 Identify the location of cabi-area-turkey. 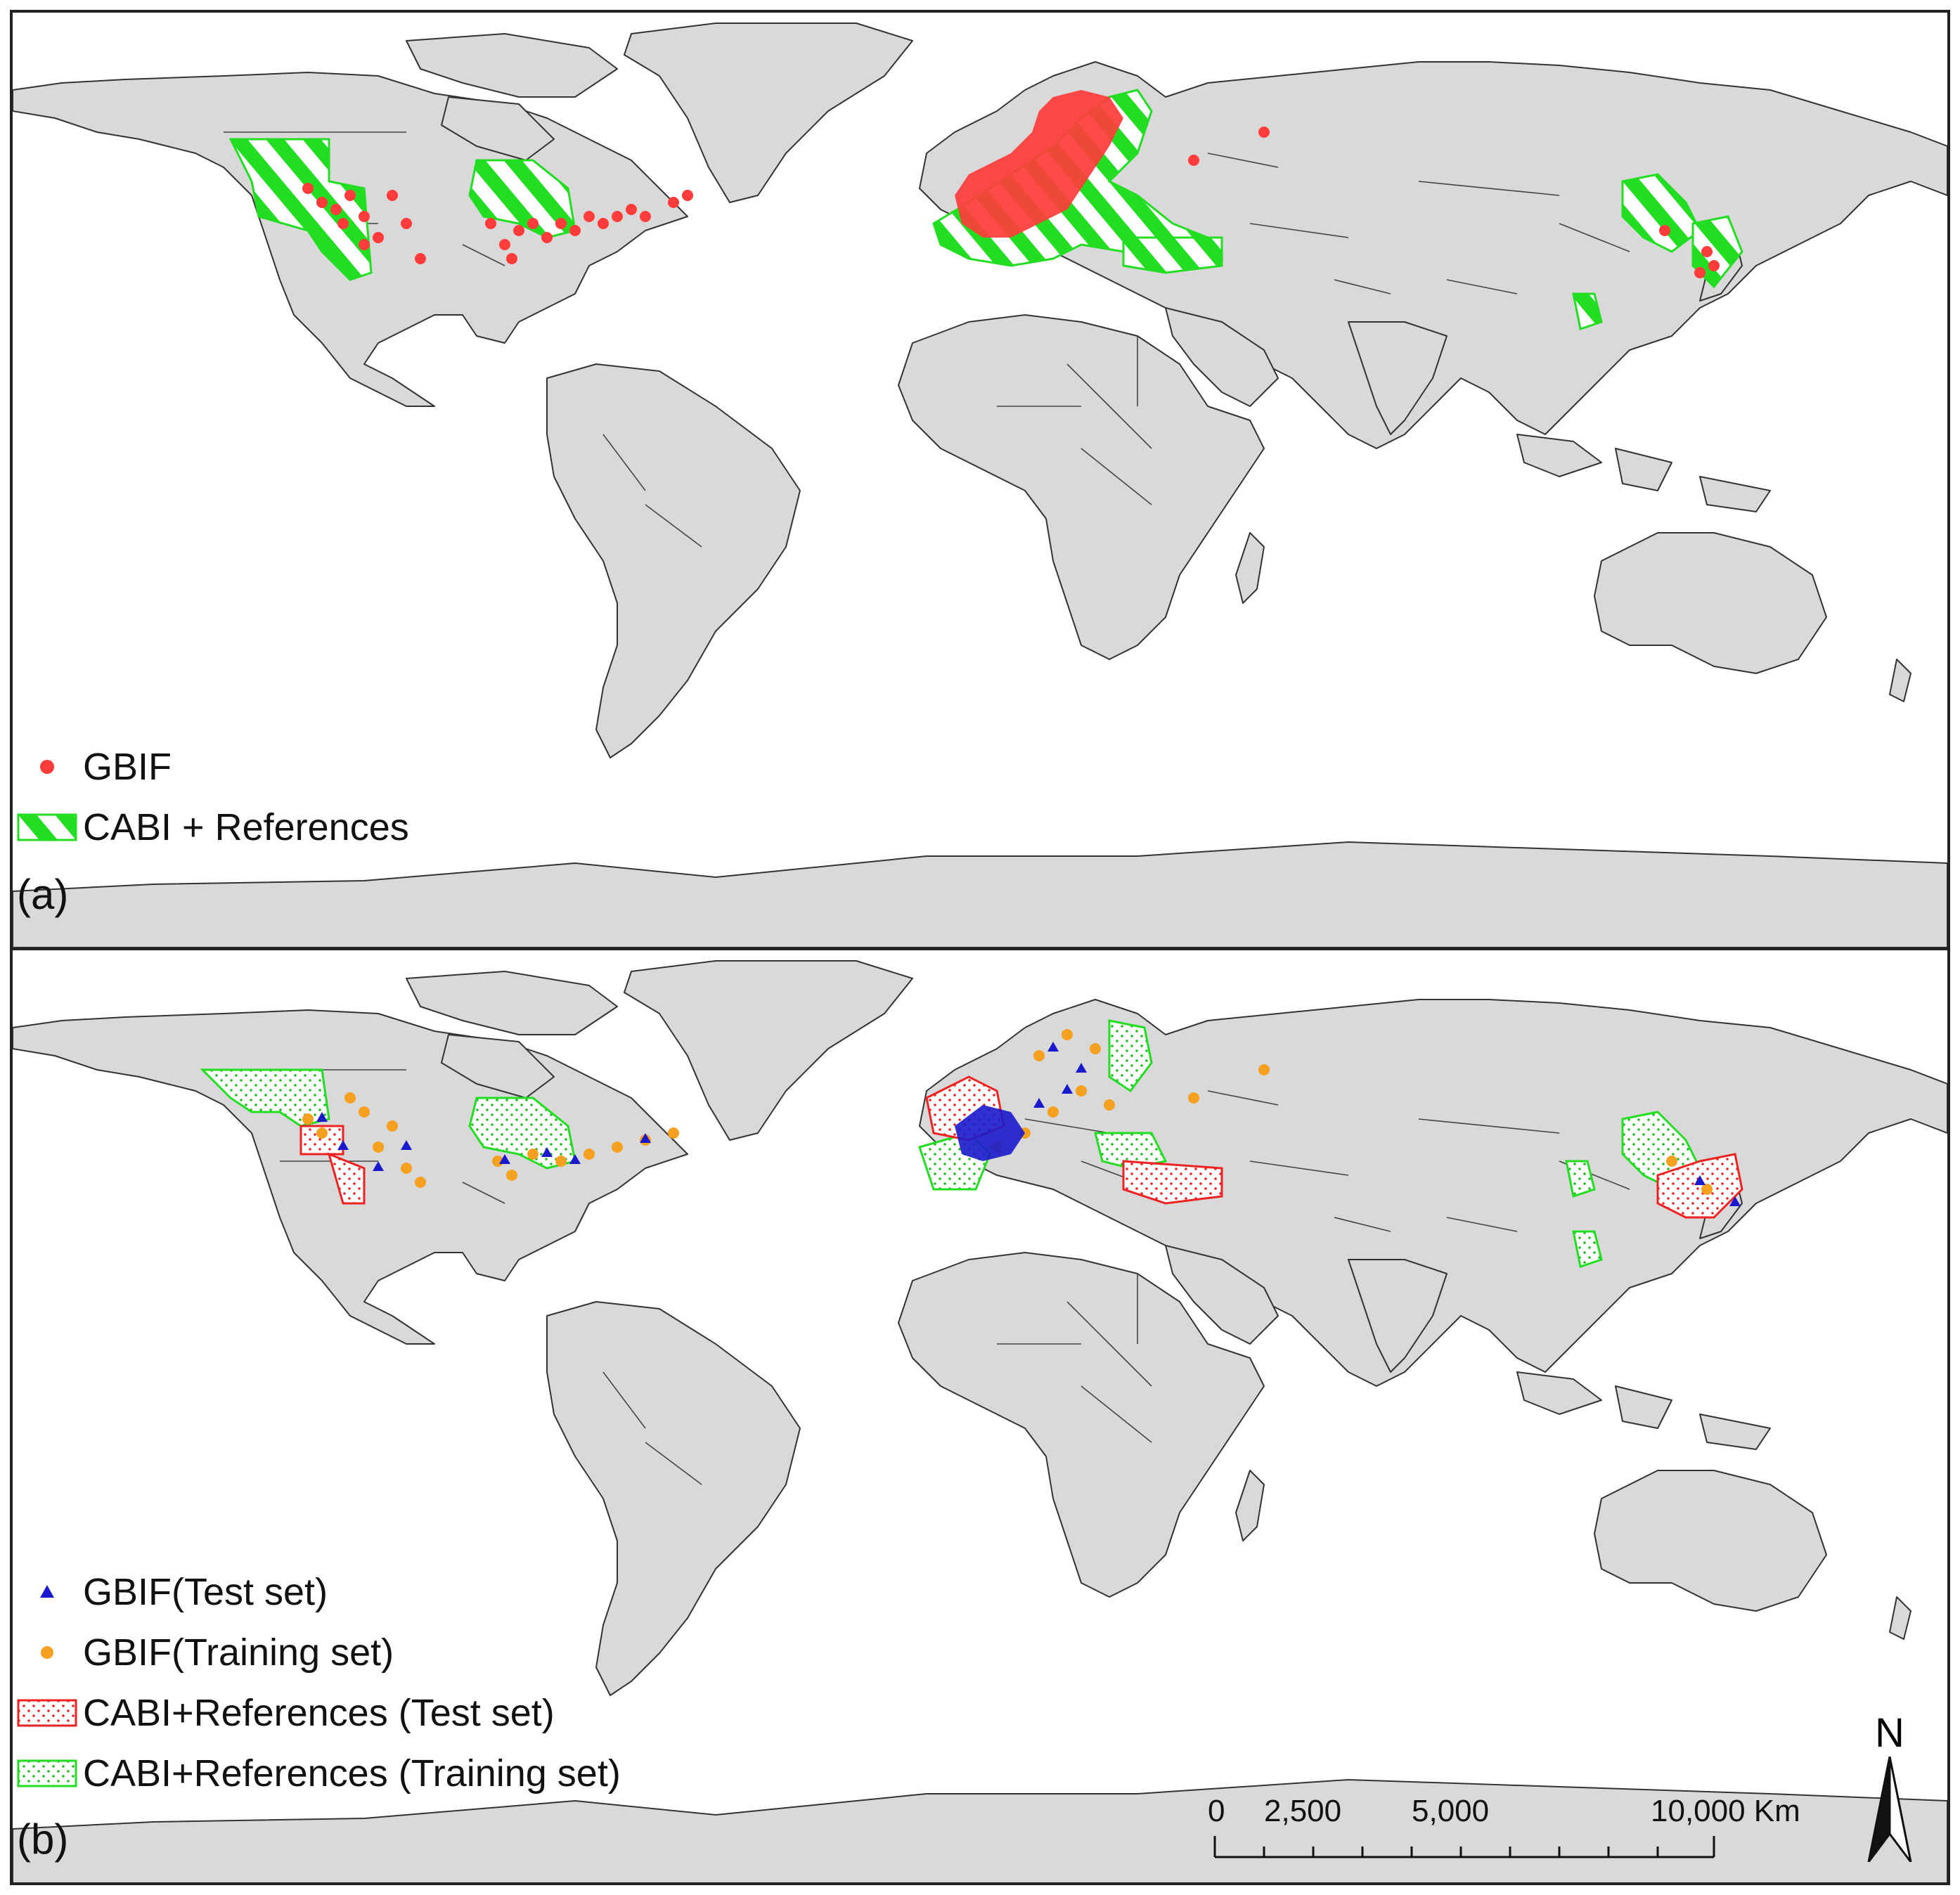
(1172, 255).